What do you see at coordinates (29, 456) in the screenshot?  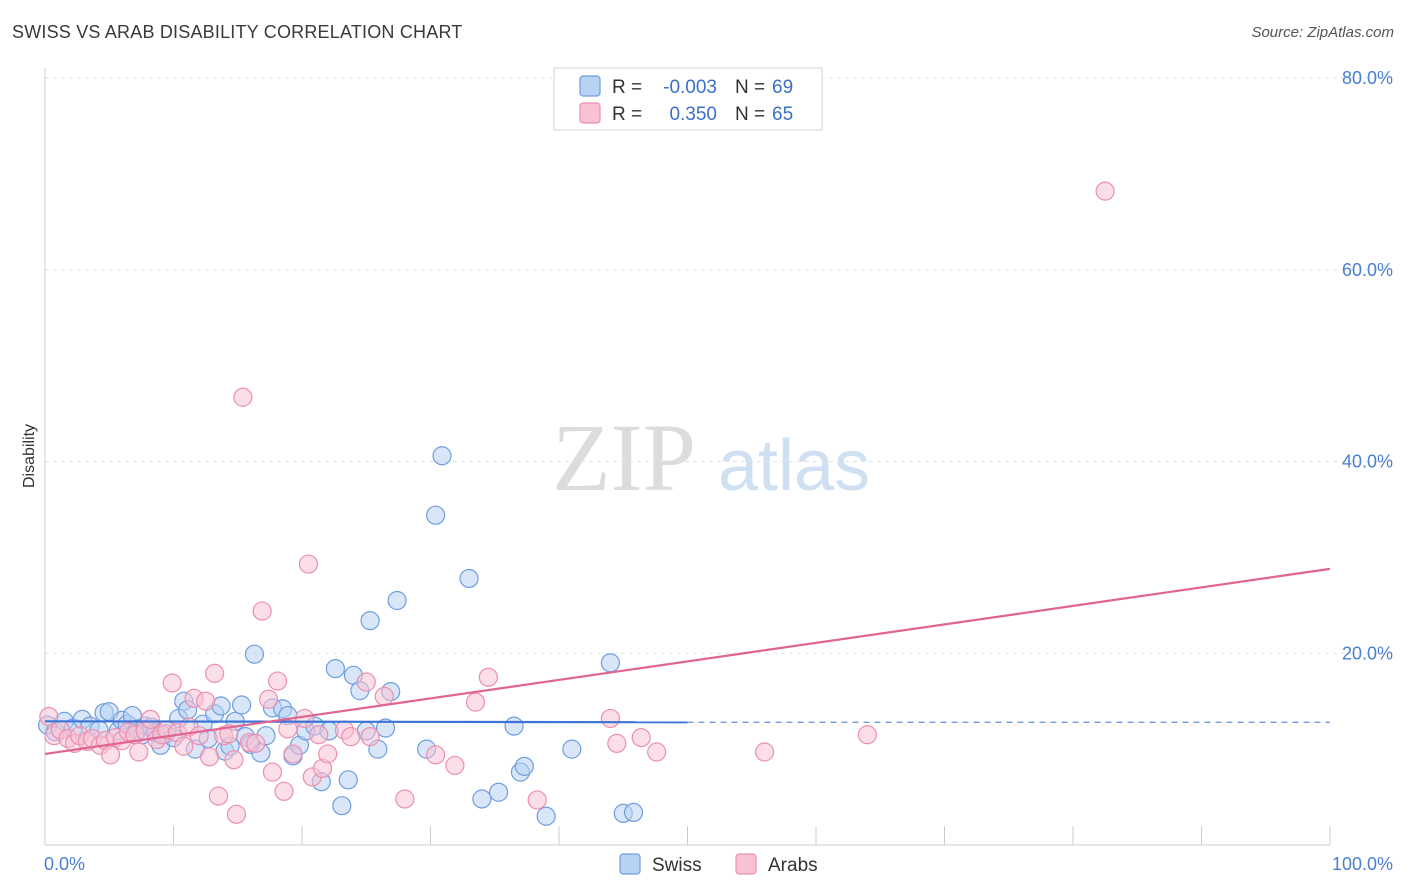 I see `y-axis-label: Disability` at bounding box center [29, 456].